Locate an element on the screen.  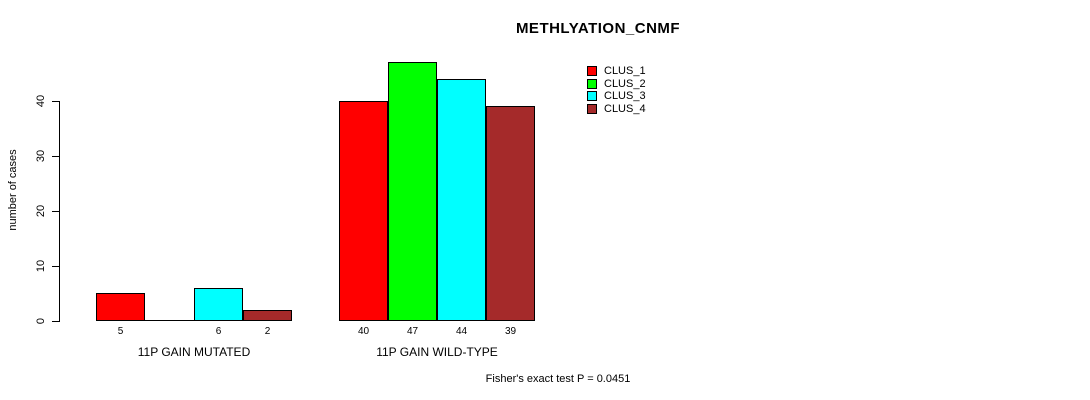
category-label-1: 11P GAIN MUTATED is located at coordinates (194, 352).